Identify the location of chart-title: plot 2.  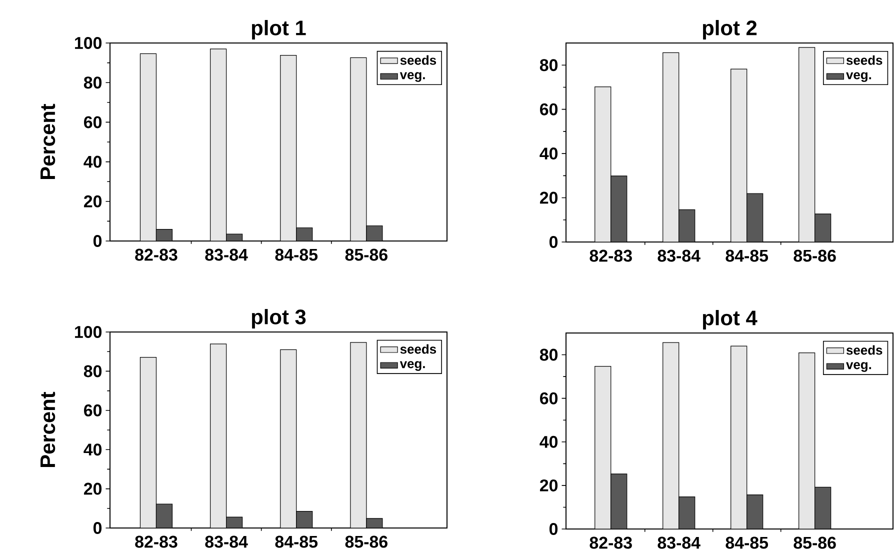
(729, 30).